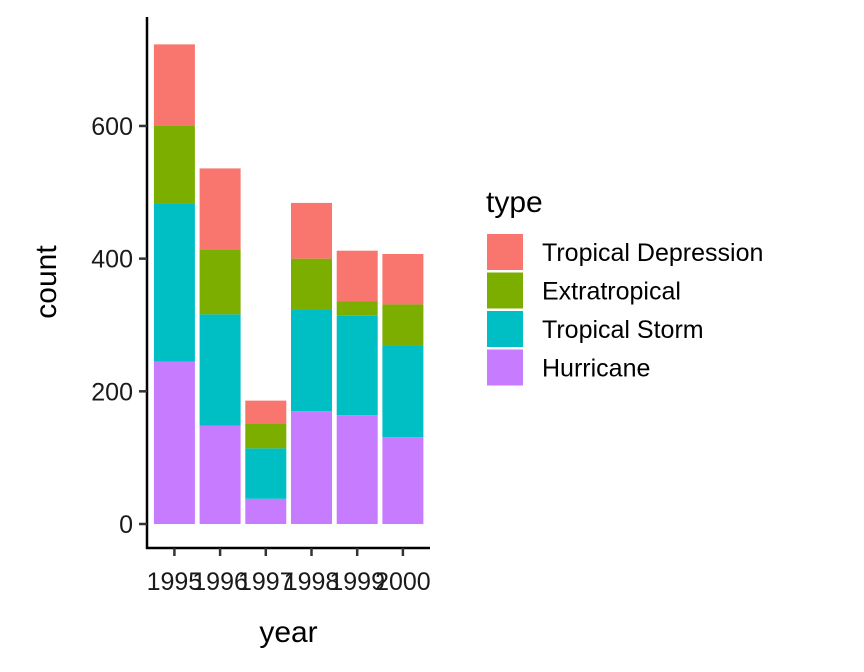 This screenshot has width=864, height=672. Describe the element at coordinates (220, 282) in the screenshot. I see `bar-1996-extratropical` at that location.